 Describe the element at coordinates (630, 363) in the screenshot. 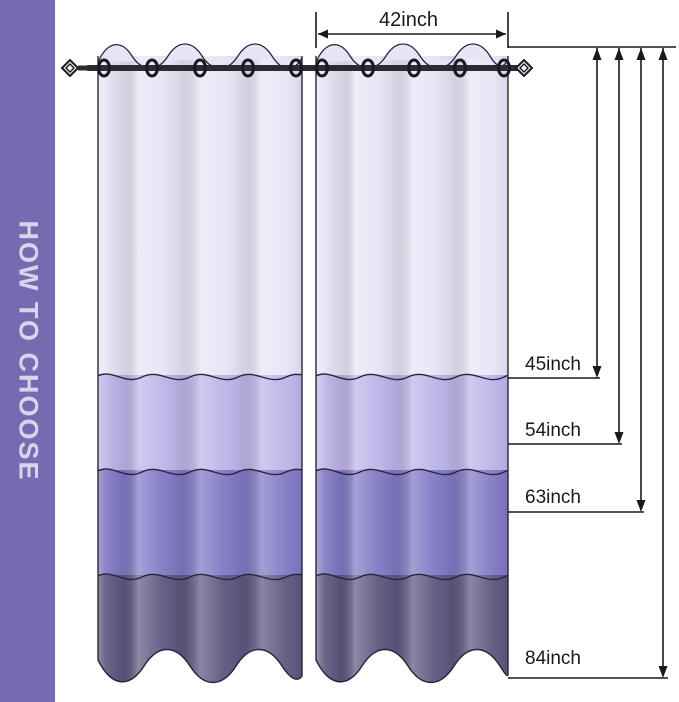

I see `height-arrow-group` at that location.